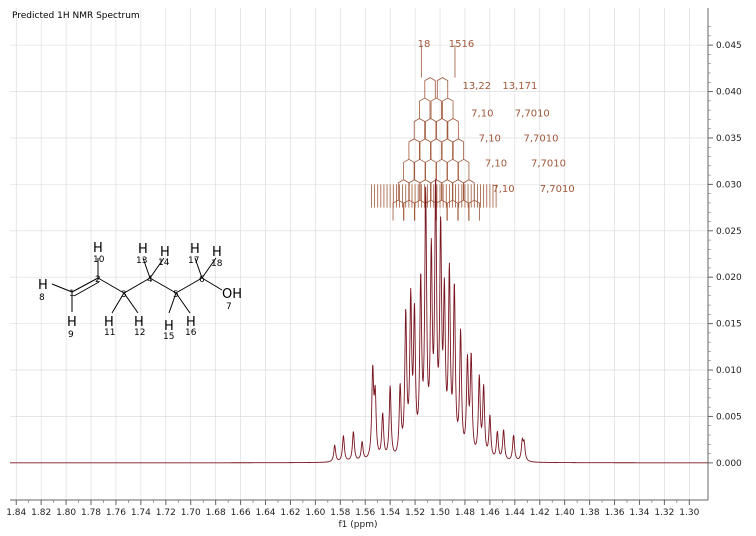 The width and height of the screenshot is (756, 536). Describe the element at coordinates (229, 307) in the screenshot. I see `atom-number-7: 7` at that location.